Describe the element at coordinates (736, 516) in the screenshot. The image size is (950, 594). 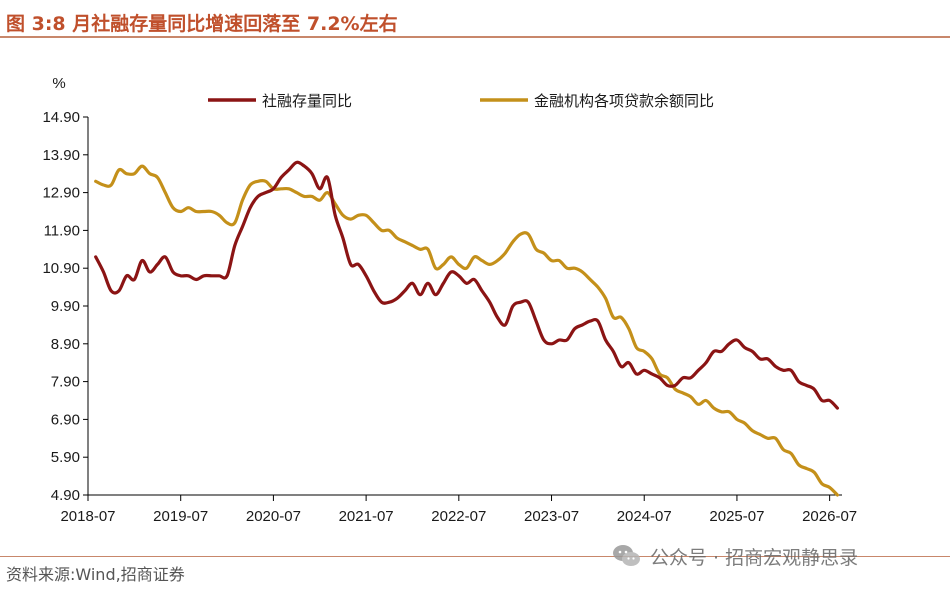
I see `x-tick-label: 2025-07` at that location.